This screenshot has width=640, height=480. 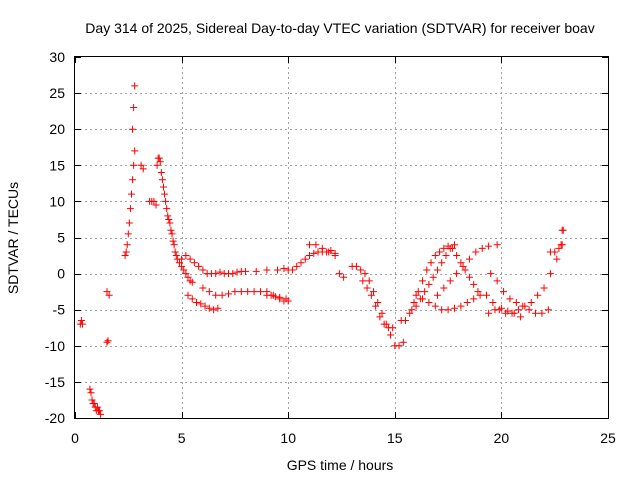 I want to click on x-tick-label: 15, so click(x=395, y=438).